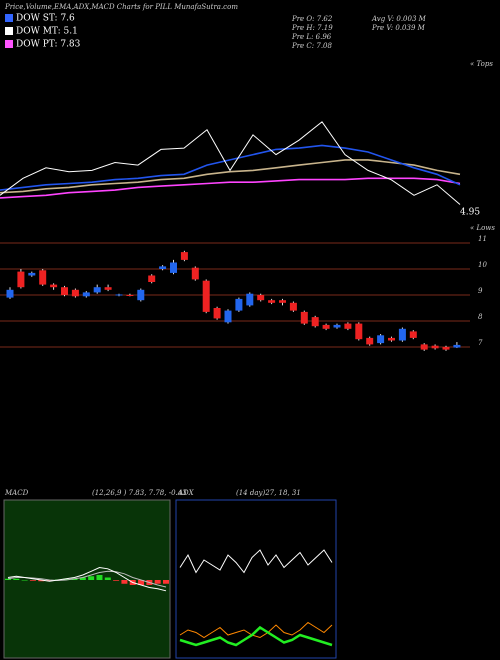 This screenshot has width=500, height=660. What do you see at coordinates (186, 493) in the screenshot?
I see `adx-label: ADX` at bounding box center [186, 493].